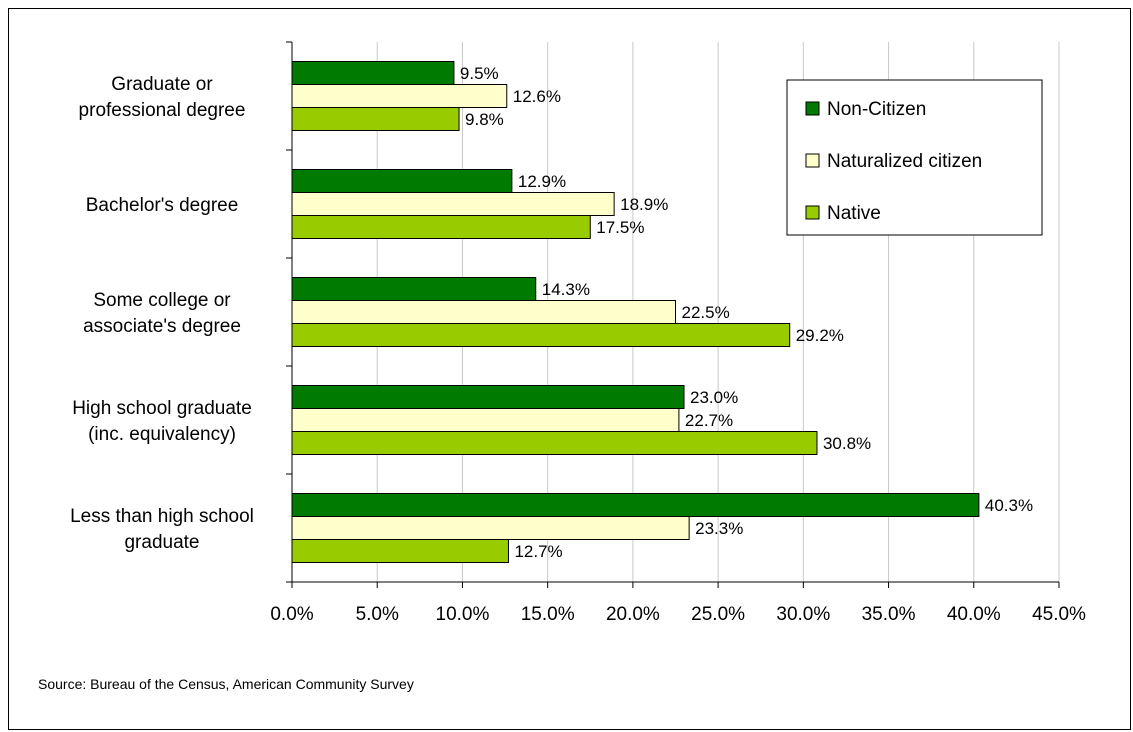 The width and height of the screenshot is (1133, 732). What do you see at coordinates (162, 84) in the screenshot?
I see `category-label: Graduate or` at bounding box center [162, 84].